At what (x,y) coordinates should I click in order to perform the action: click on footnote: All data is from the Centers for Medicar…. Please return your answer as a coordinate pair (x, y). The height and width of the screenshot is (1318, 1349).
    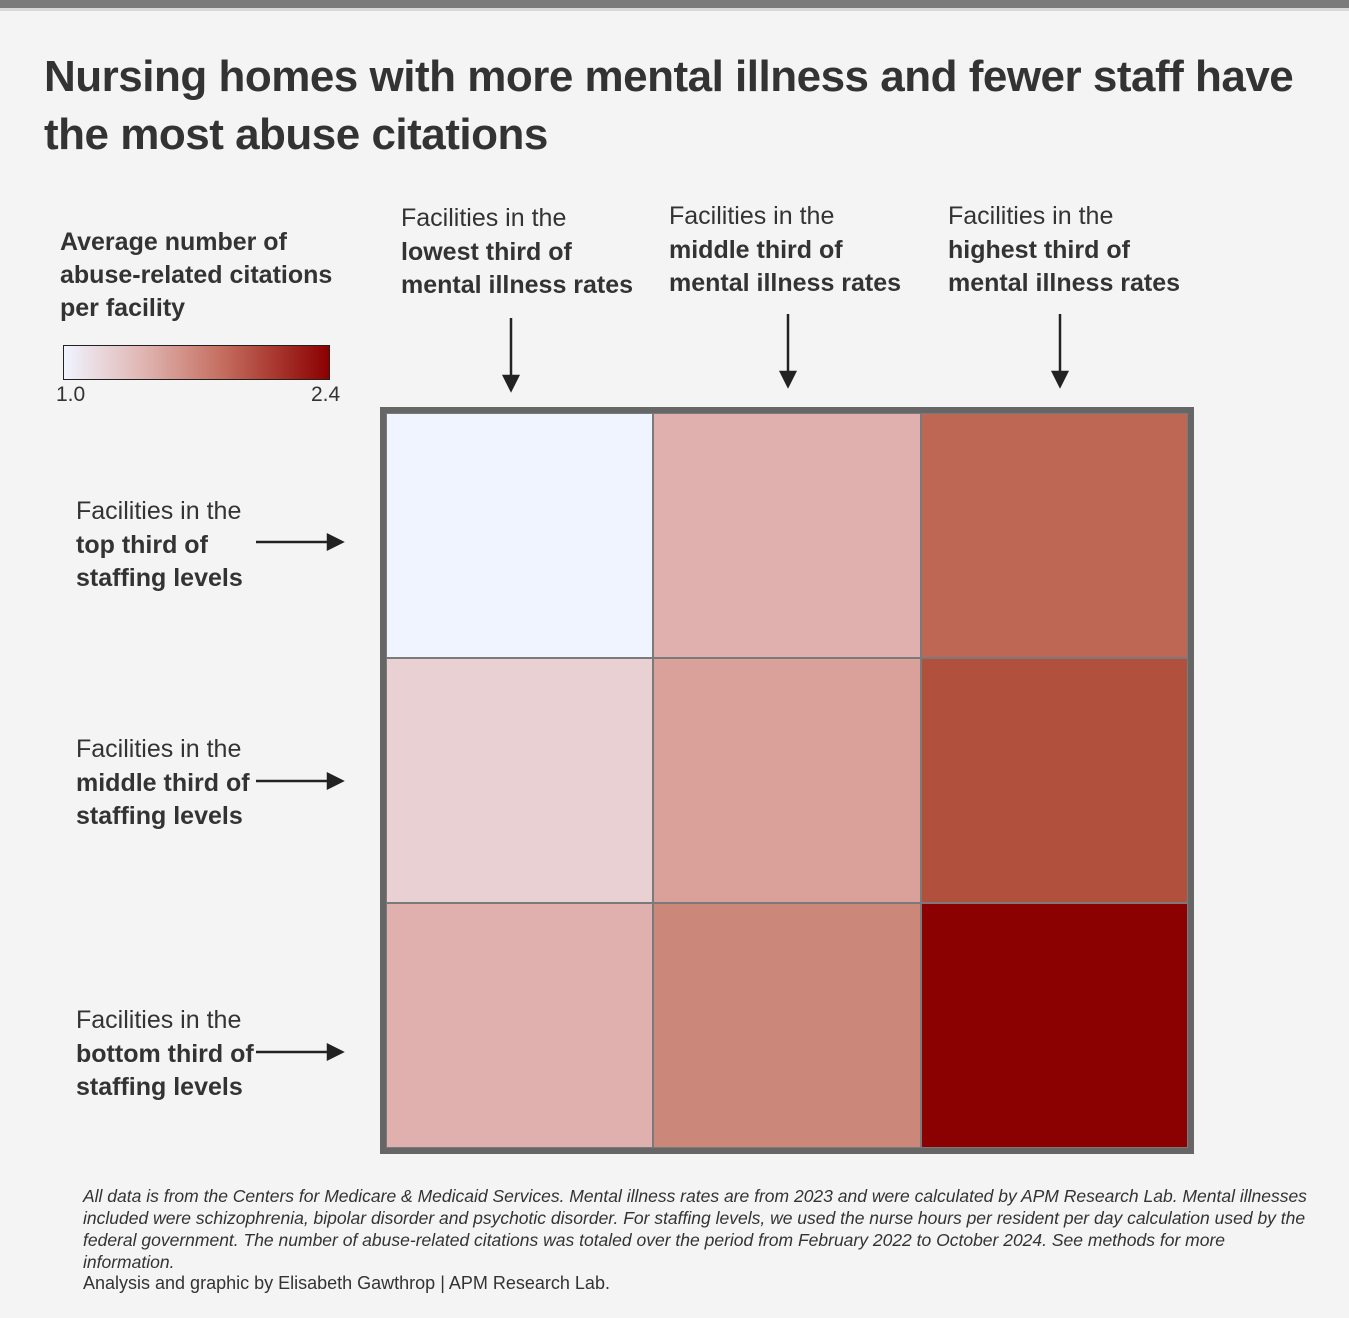
    Looking at the image, I should click on (695, 1229).